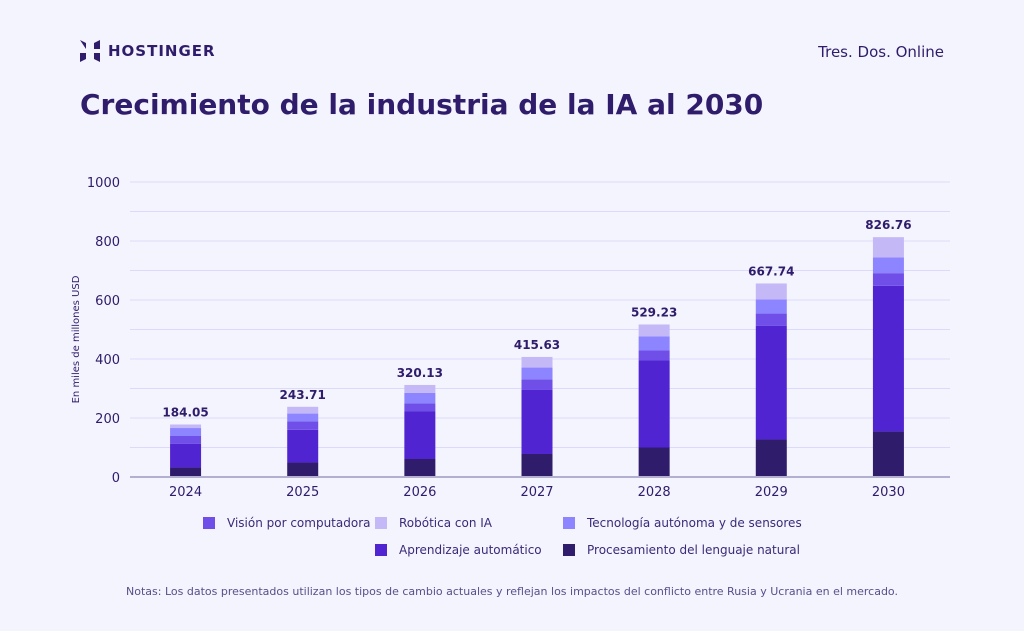 The image size is (1024, 631). What do you see at coordinates (107, 301) in the screenshot?
I see `y-tick-label: 600` at bounding box center [107, 301].